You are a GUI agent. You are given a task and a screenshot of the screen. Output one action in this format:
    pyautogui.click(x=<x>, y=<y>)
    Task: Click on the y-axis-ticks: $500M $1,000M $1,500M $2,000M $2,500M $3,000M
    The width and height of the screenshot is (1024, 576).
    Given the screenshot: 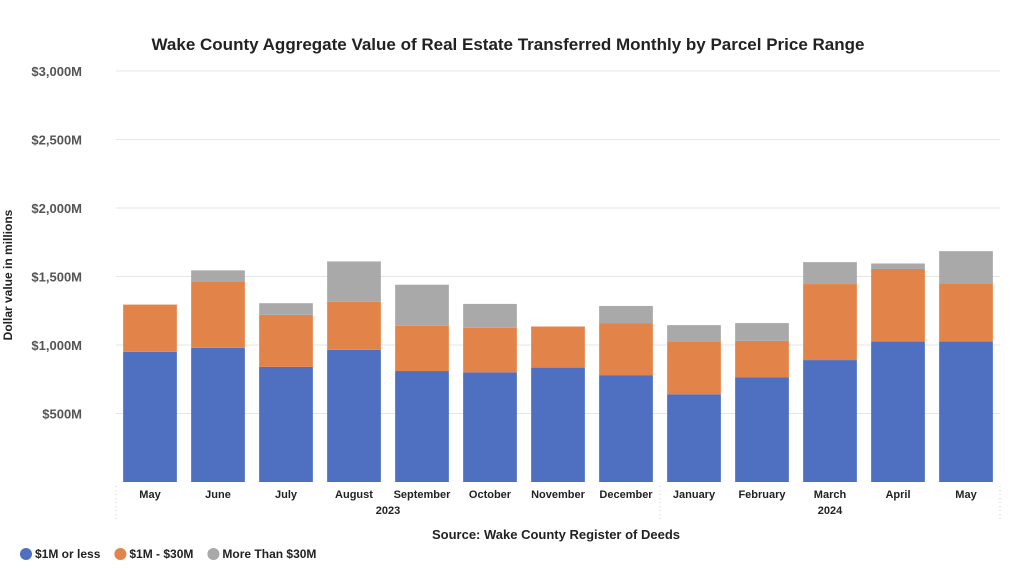 What is the action you would take?
    pyautogui.click(x=56, y=243)
    